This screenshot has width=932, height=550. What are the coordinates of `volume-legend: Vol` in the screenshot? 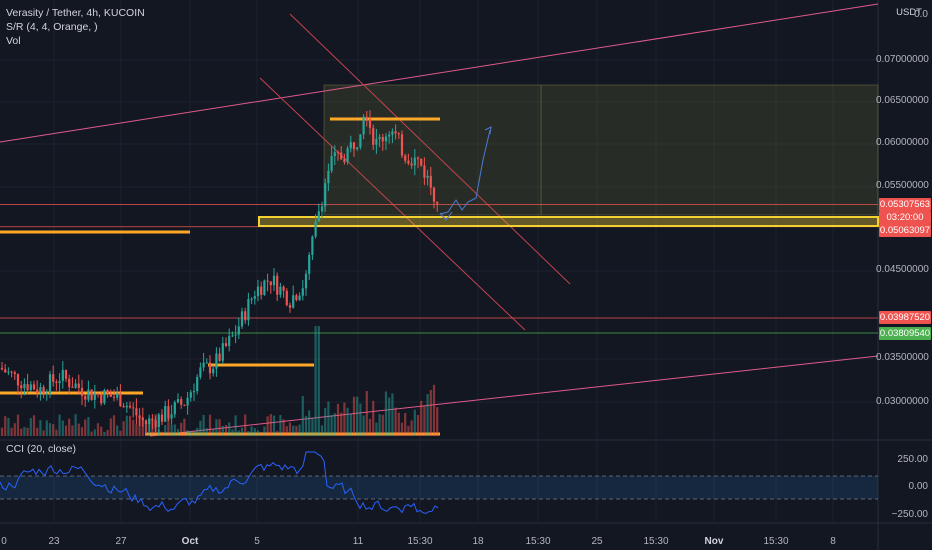 It's located at (13, 41).